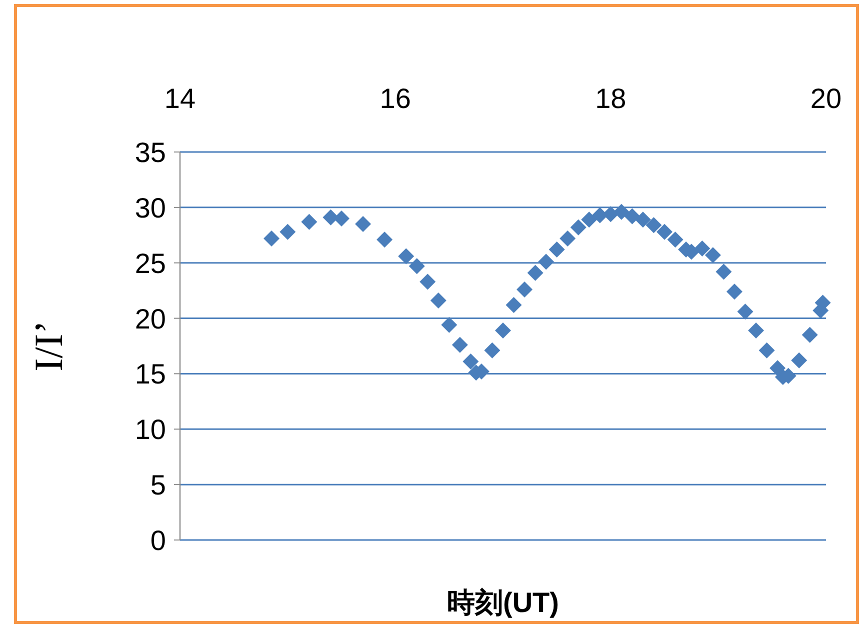  I want to click on x-tick-label: 14, so click(180, 98).